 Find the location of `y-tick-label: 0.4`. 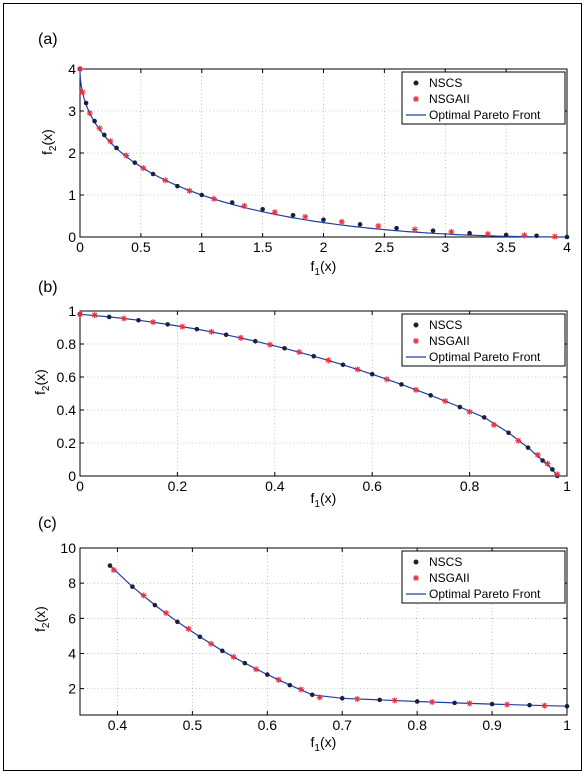

y-tick-label: 0.4 is located at coordinates (67, 410).